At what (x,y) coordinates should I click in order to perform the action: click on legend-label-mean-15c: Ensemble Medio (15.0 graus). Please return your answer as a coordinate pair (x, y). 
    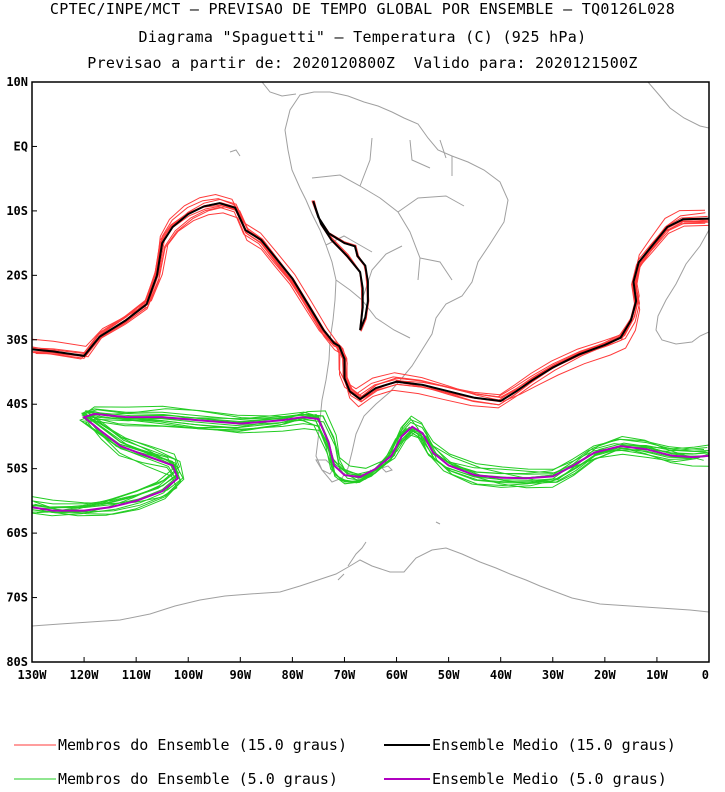
    Looking at the image, I should click on (554, 745).